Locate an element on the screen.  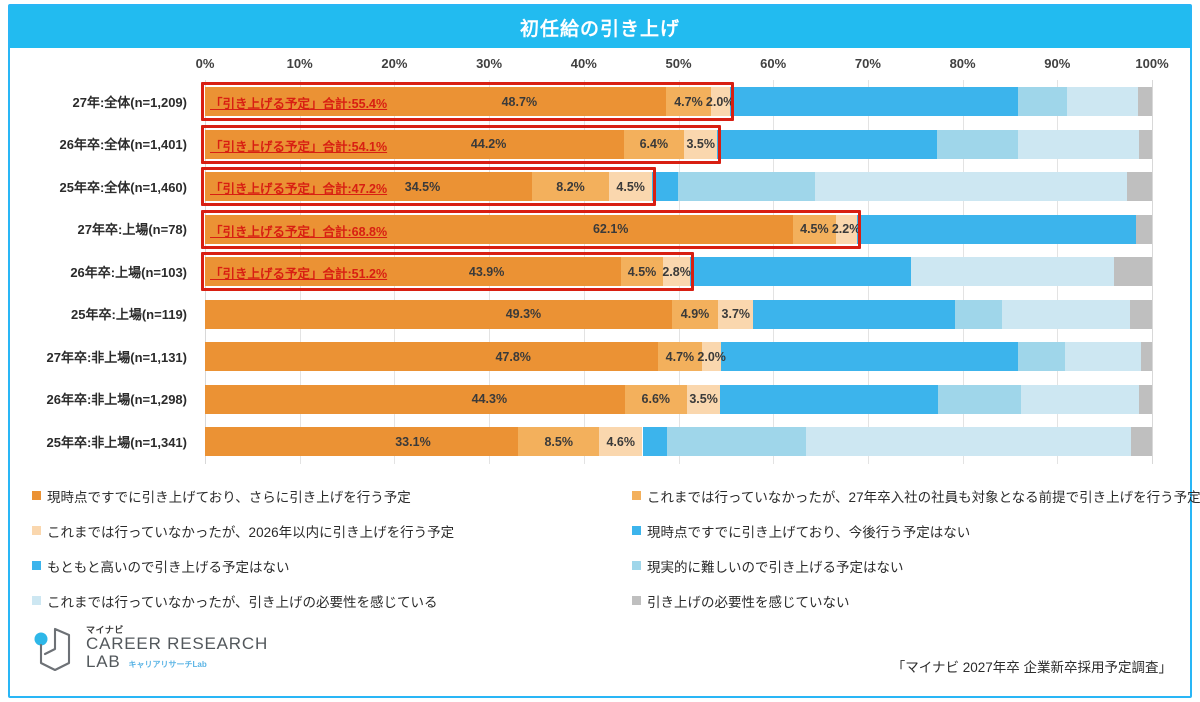
chart-row: 26年卒:非上場(n=1,298) 44.3% 6.6% 3.5% is located at coordinates (600, 399).